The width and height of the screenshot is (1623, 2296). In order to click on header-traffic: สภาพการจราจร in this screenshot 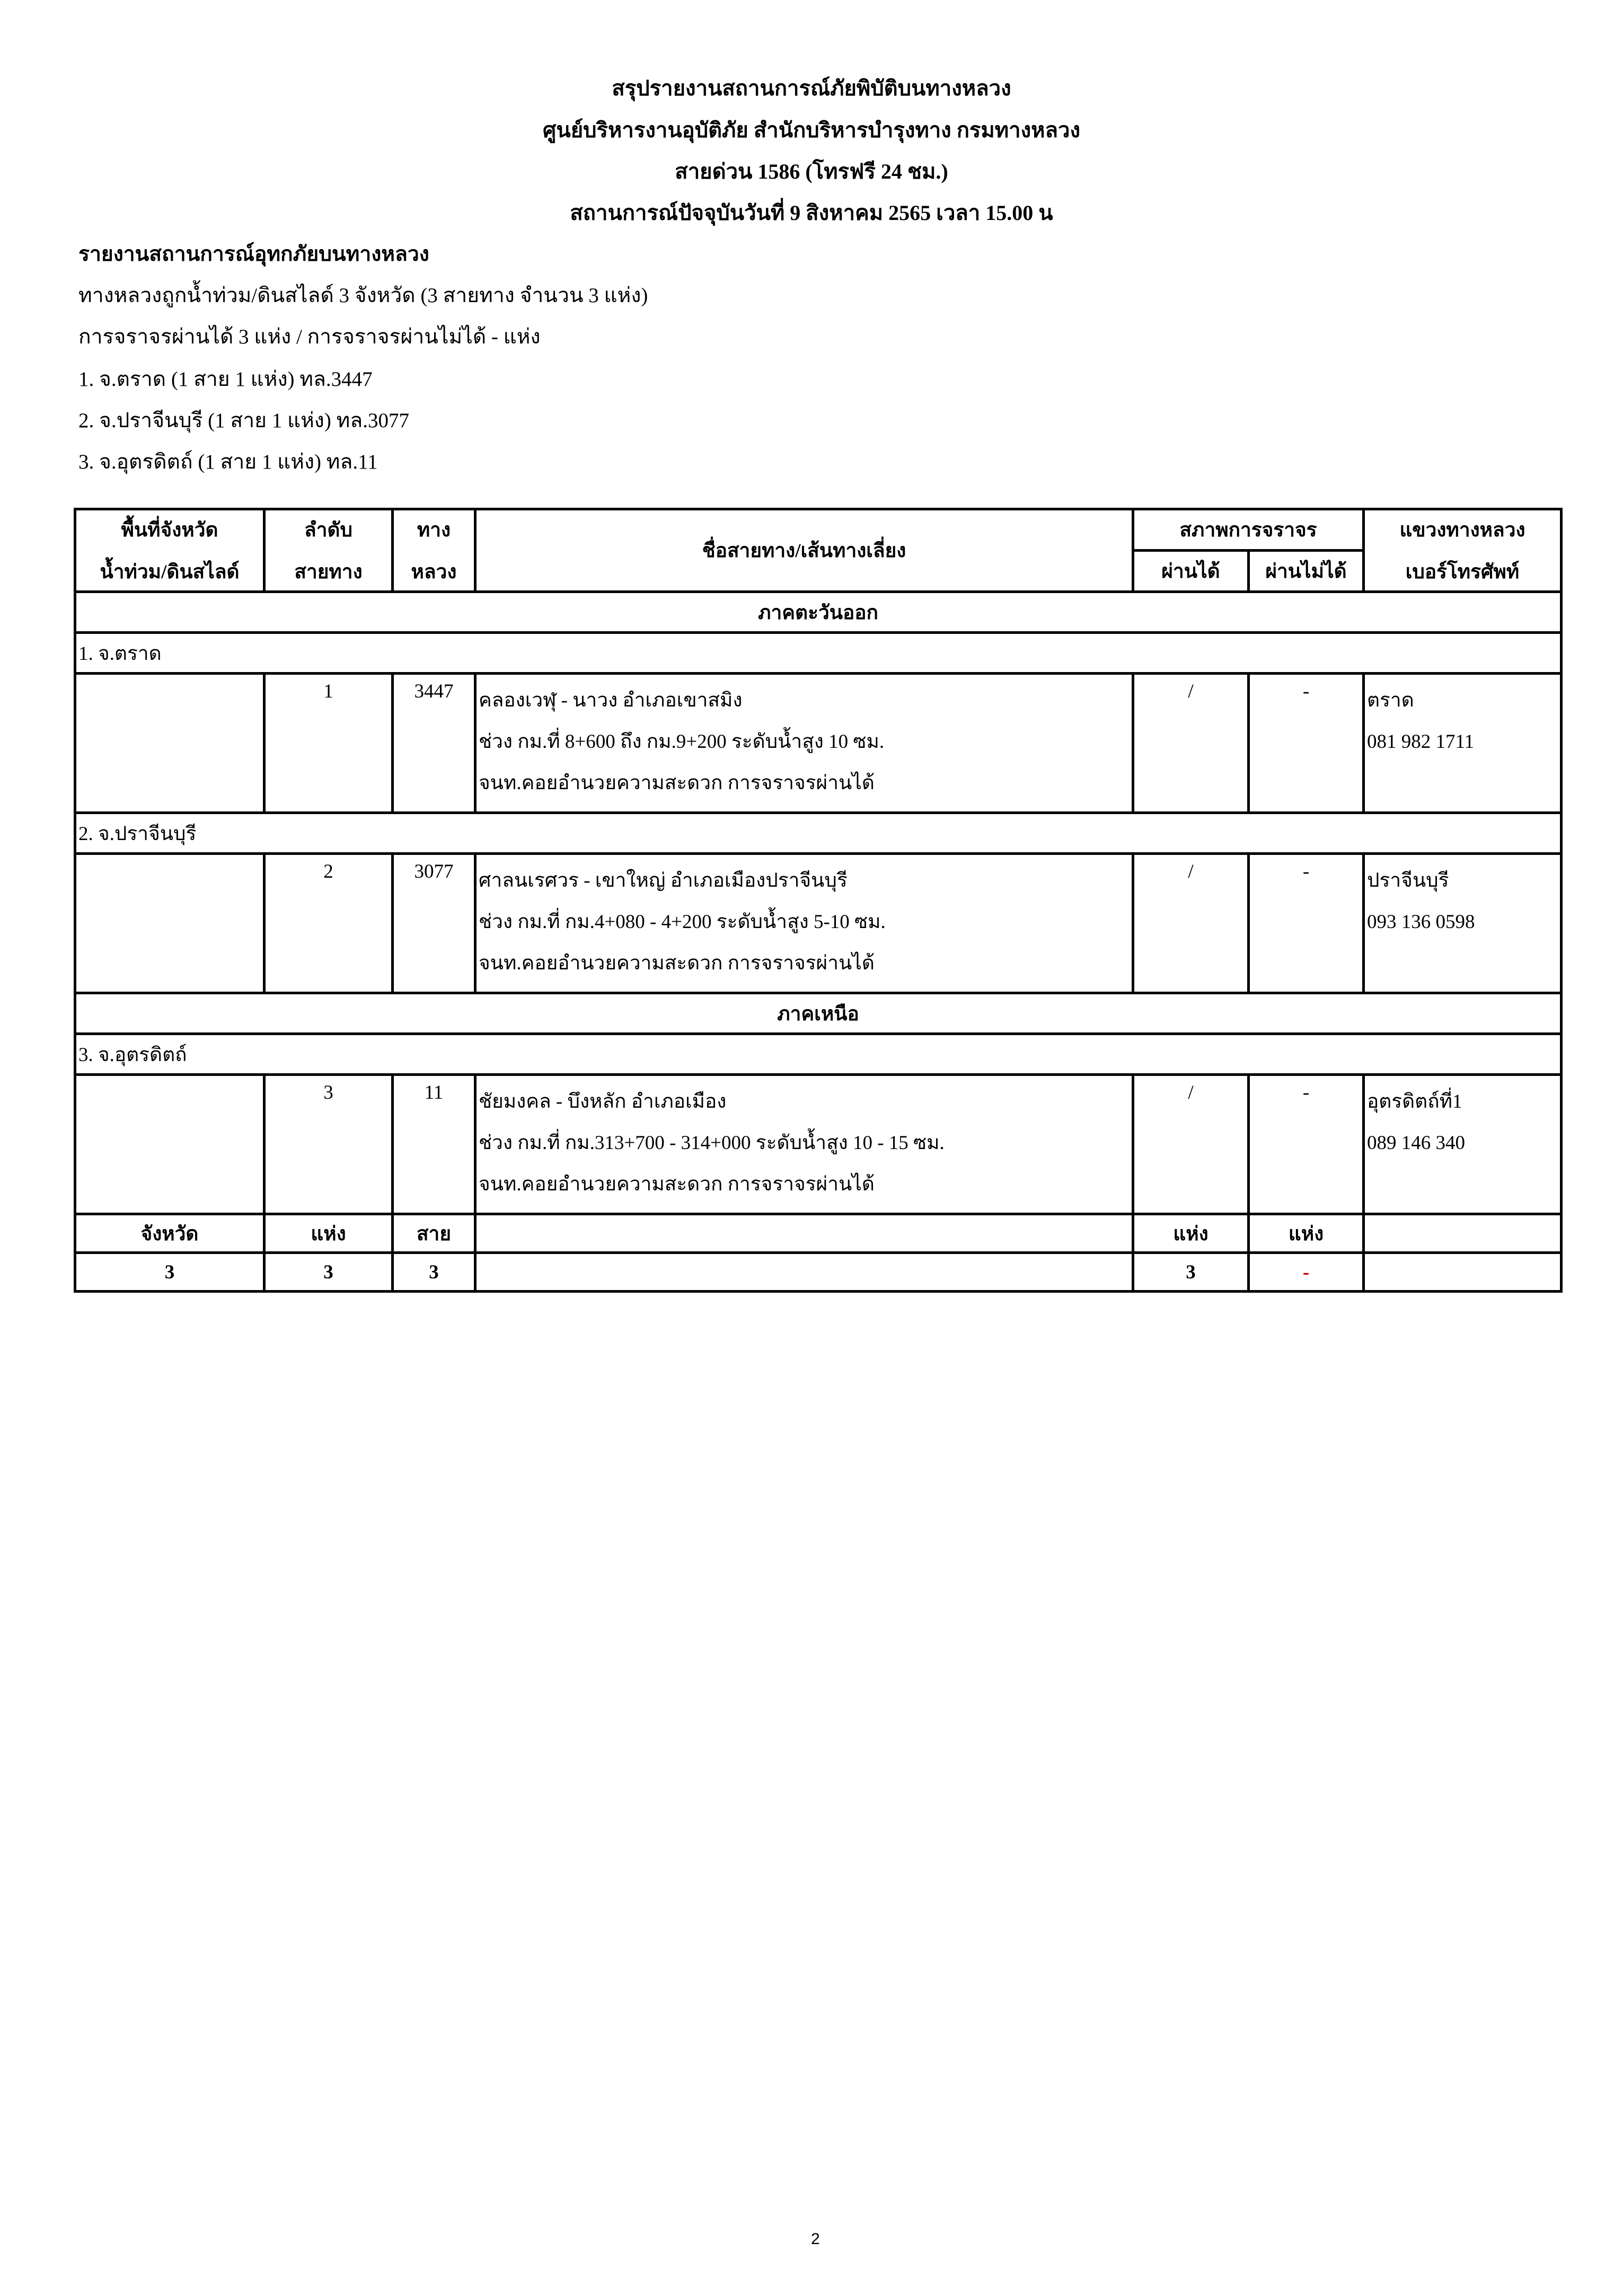, I will do `click(1248, 530)`.